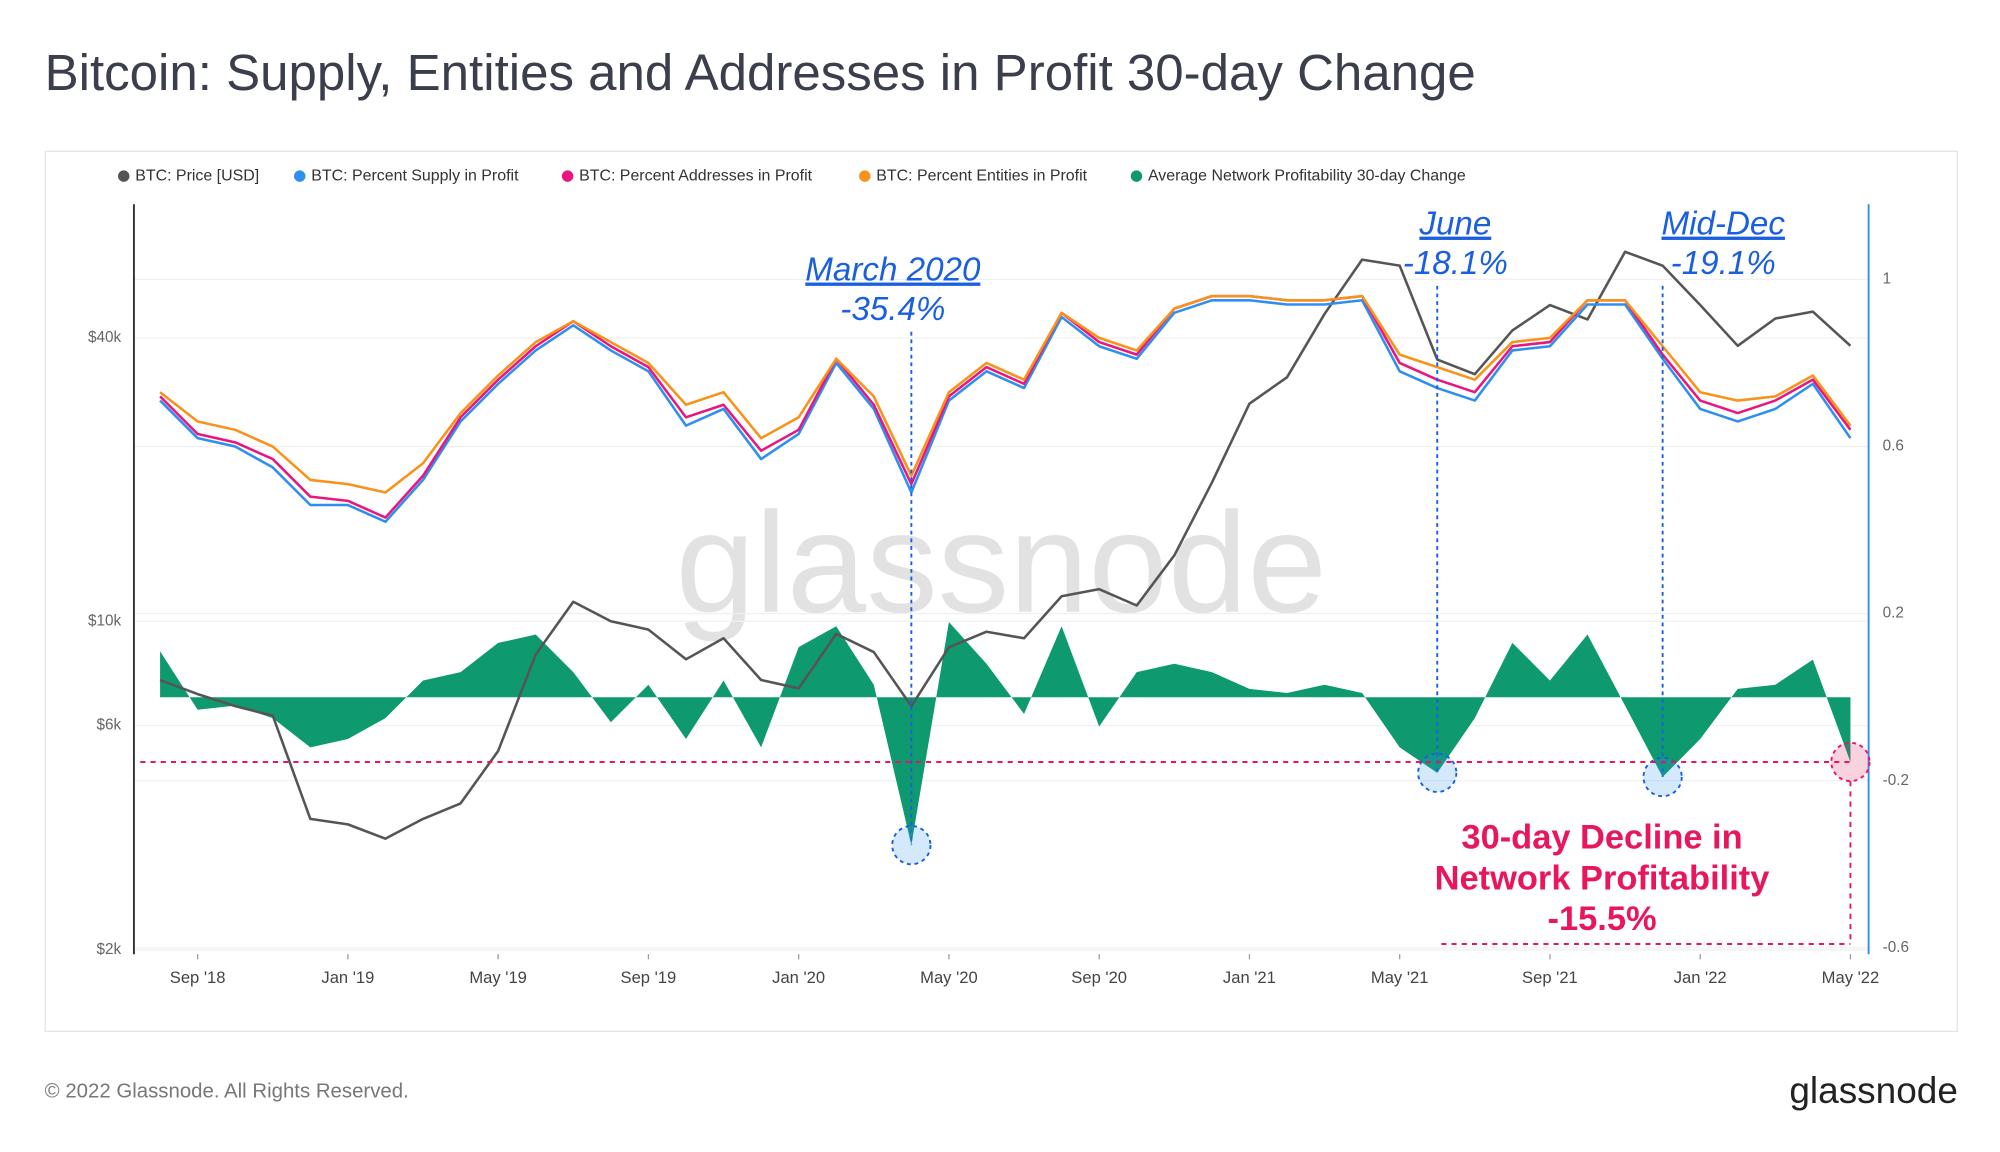 Image resolution: width=2000 pixels, height=1152 pixels. What do you see at coordinates (415, 175) in the screenshot?
I see `legend-label: BTC: Percent Supply in Profit` at bounding box center [415, 175].